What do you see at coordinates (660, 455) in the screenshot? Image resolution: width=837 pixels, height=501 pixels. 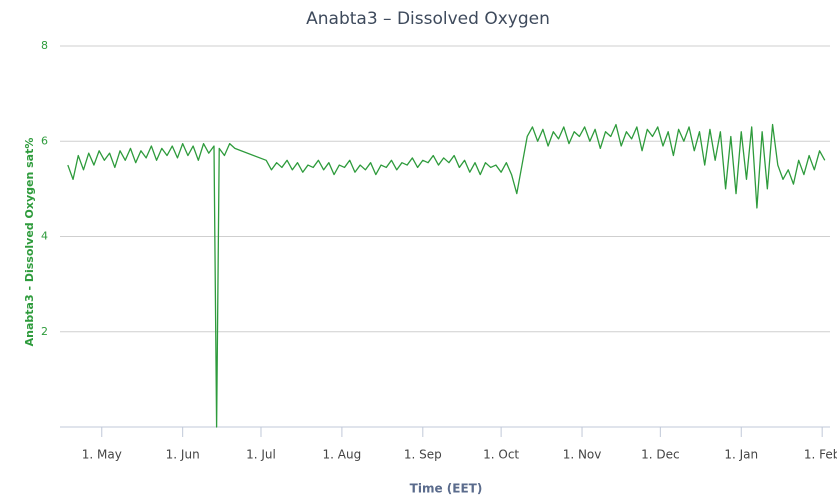 I see `x-tick-label: 1. Dec` at bounding box center [660, 455].